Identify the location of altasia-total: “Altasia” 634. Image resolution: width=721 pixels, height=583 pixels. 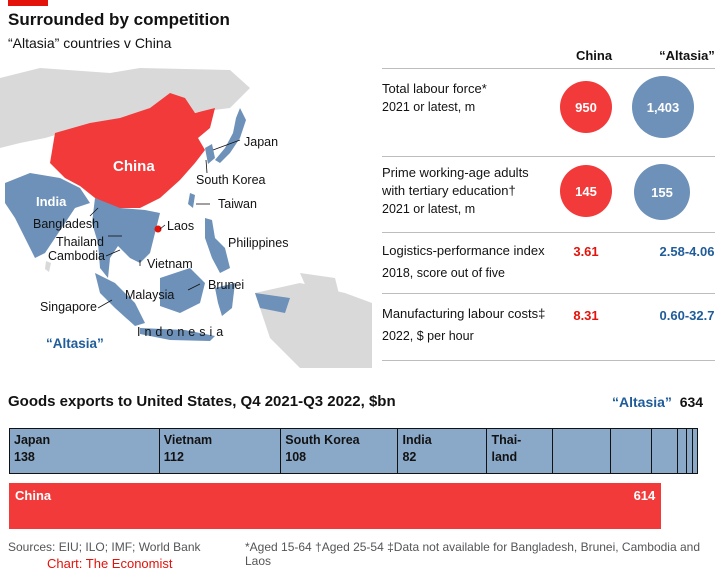
(657, 402).